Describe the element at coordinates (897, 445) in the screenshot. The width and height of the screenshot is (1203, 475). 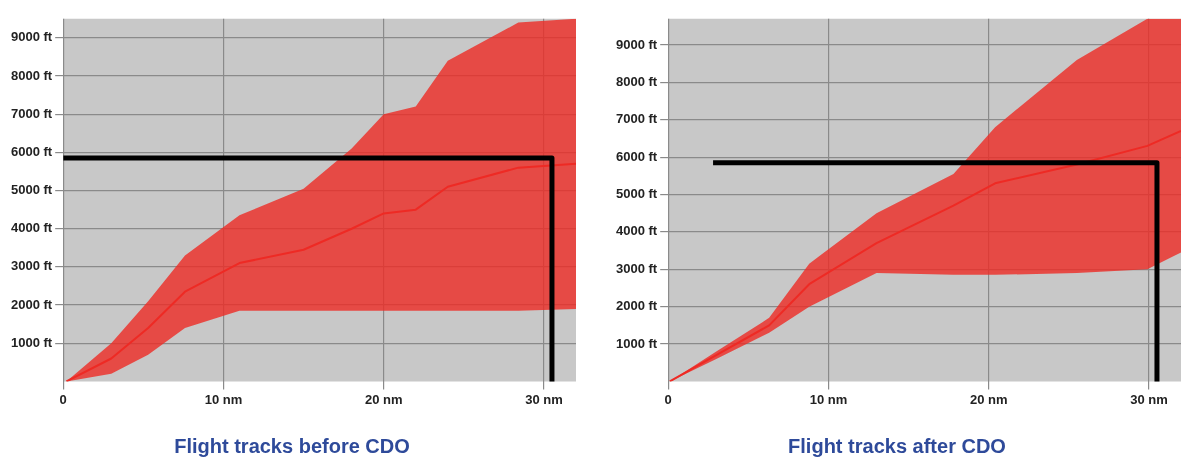
I see `text: Flight tracks after CDO` at that location.